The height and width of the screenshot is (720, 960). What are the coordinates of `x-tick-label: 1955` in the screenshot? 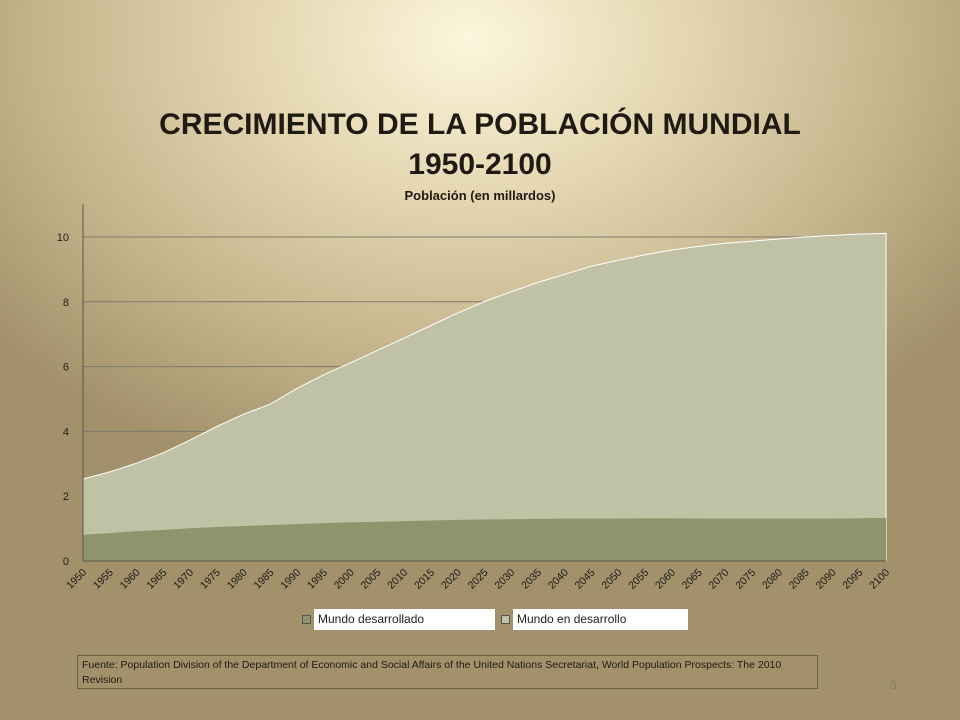 It's located at (103, 579).